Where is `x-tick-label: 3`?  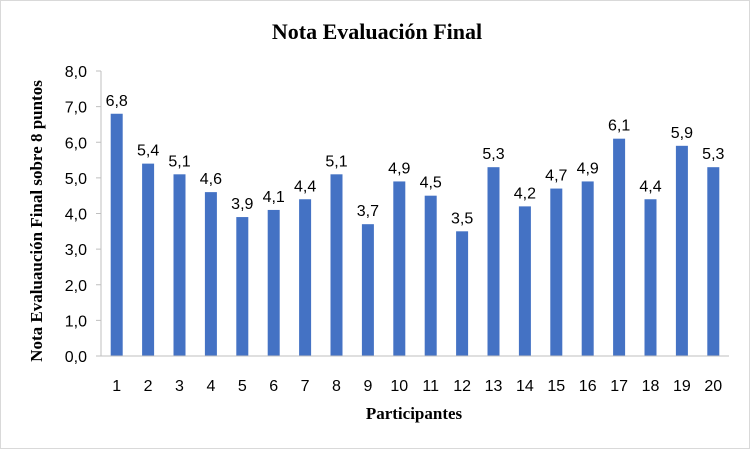 x-tick-label: 3 is located at coordinates (179, 386).